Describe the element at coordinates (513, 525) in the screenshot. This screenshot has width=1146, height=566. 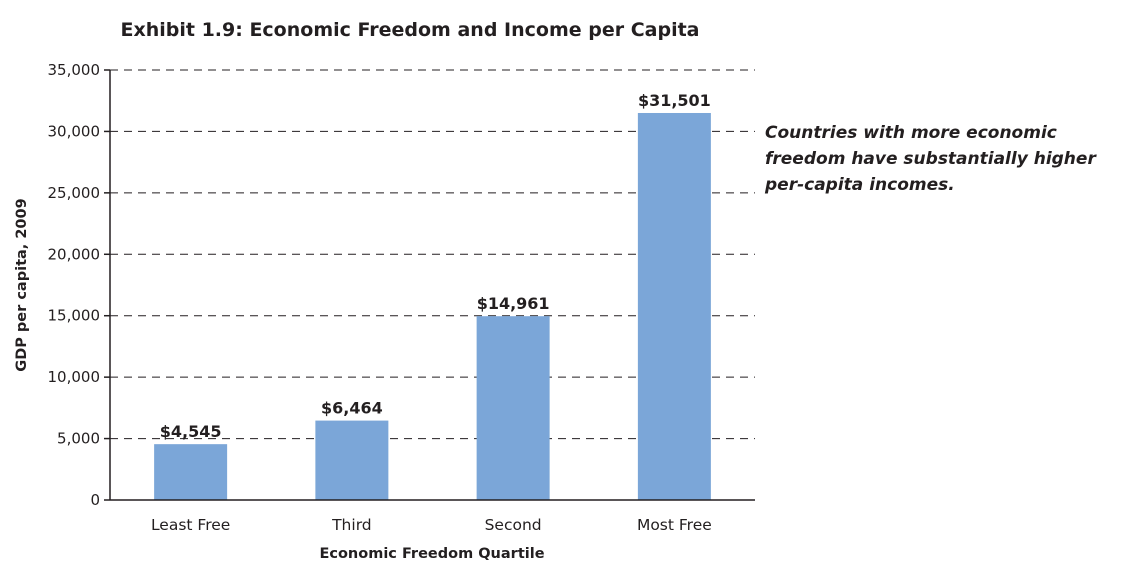
I see `x-tick-label: Second` at that location.